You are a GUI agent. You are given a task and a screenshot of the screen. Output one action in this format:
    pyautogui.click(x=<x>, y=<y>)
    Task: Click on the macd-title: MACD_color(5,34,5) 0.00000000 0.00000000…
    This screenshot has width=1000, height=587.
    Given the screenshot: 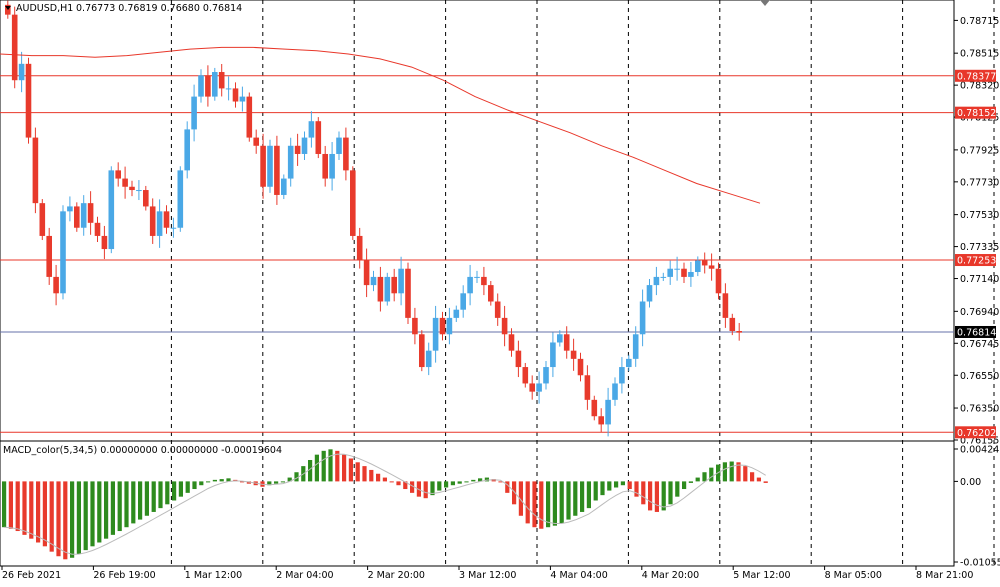 What is the action you would take?
    pyautogui.click(x=142, y=450)
    